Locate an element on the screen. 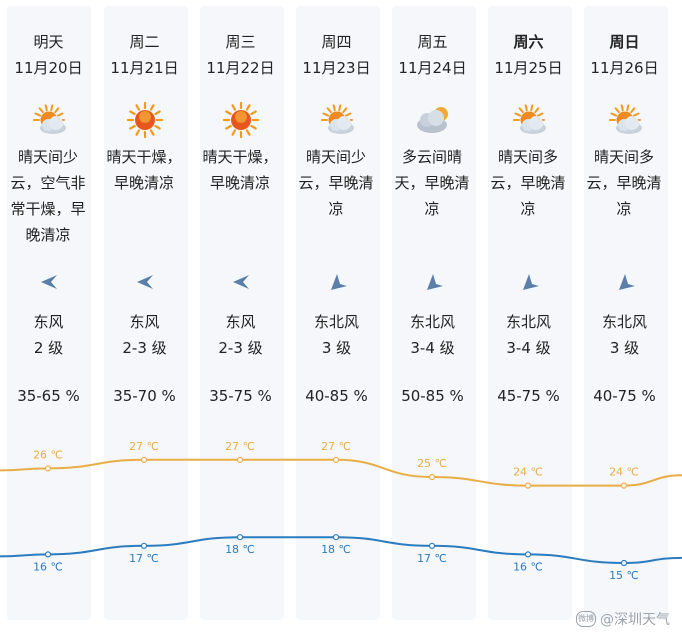 Image resolution: width=682 pixels, height=635 pixels. temp-label: 26 ℃ is located at coordinates (48, 454).